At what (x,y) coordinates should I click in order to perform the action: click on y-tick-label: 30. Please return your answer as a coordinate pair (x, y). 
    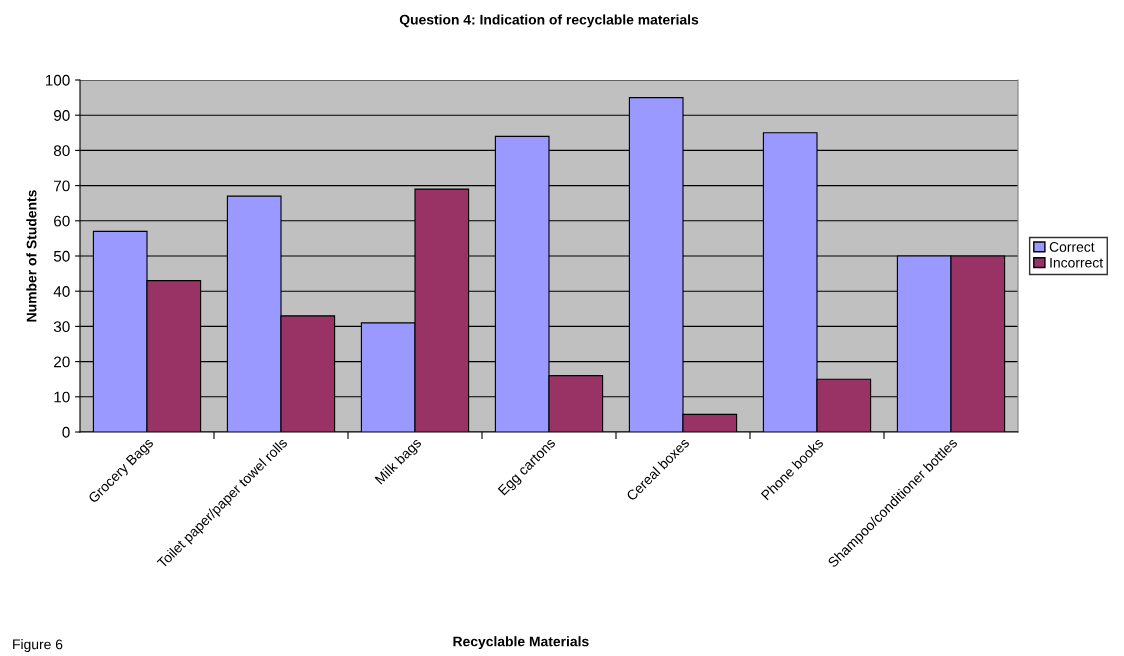
    Looking at the image, I should click on (61, 327).